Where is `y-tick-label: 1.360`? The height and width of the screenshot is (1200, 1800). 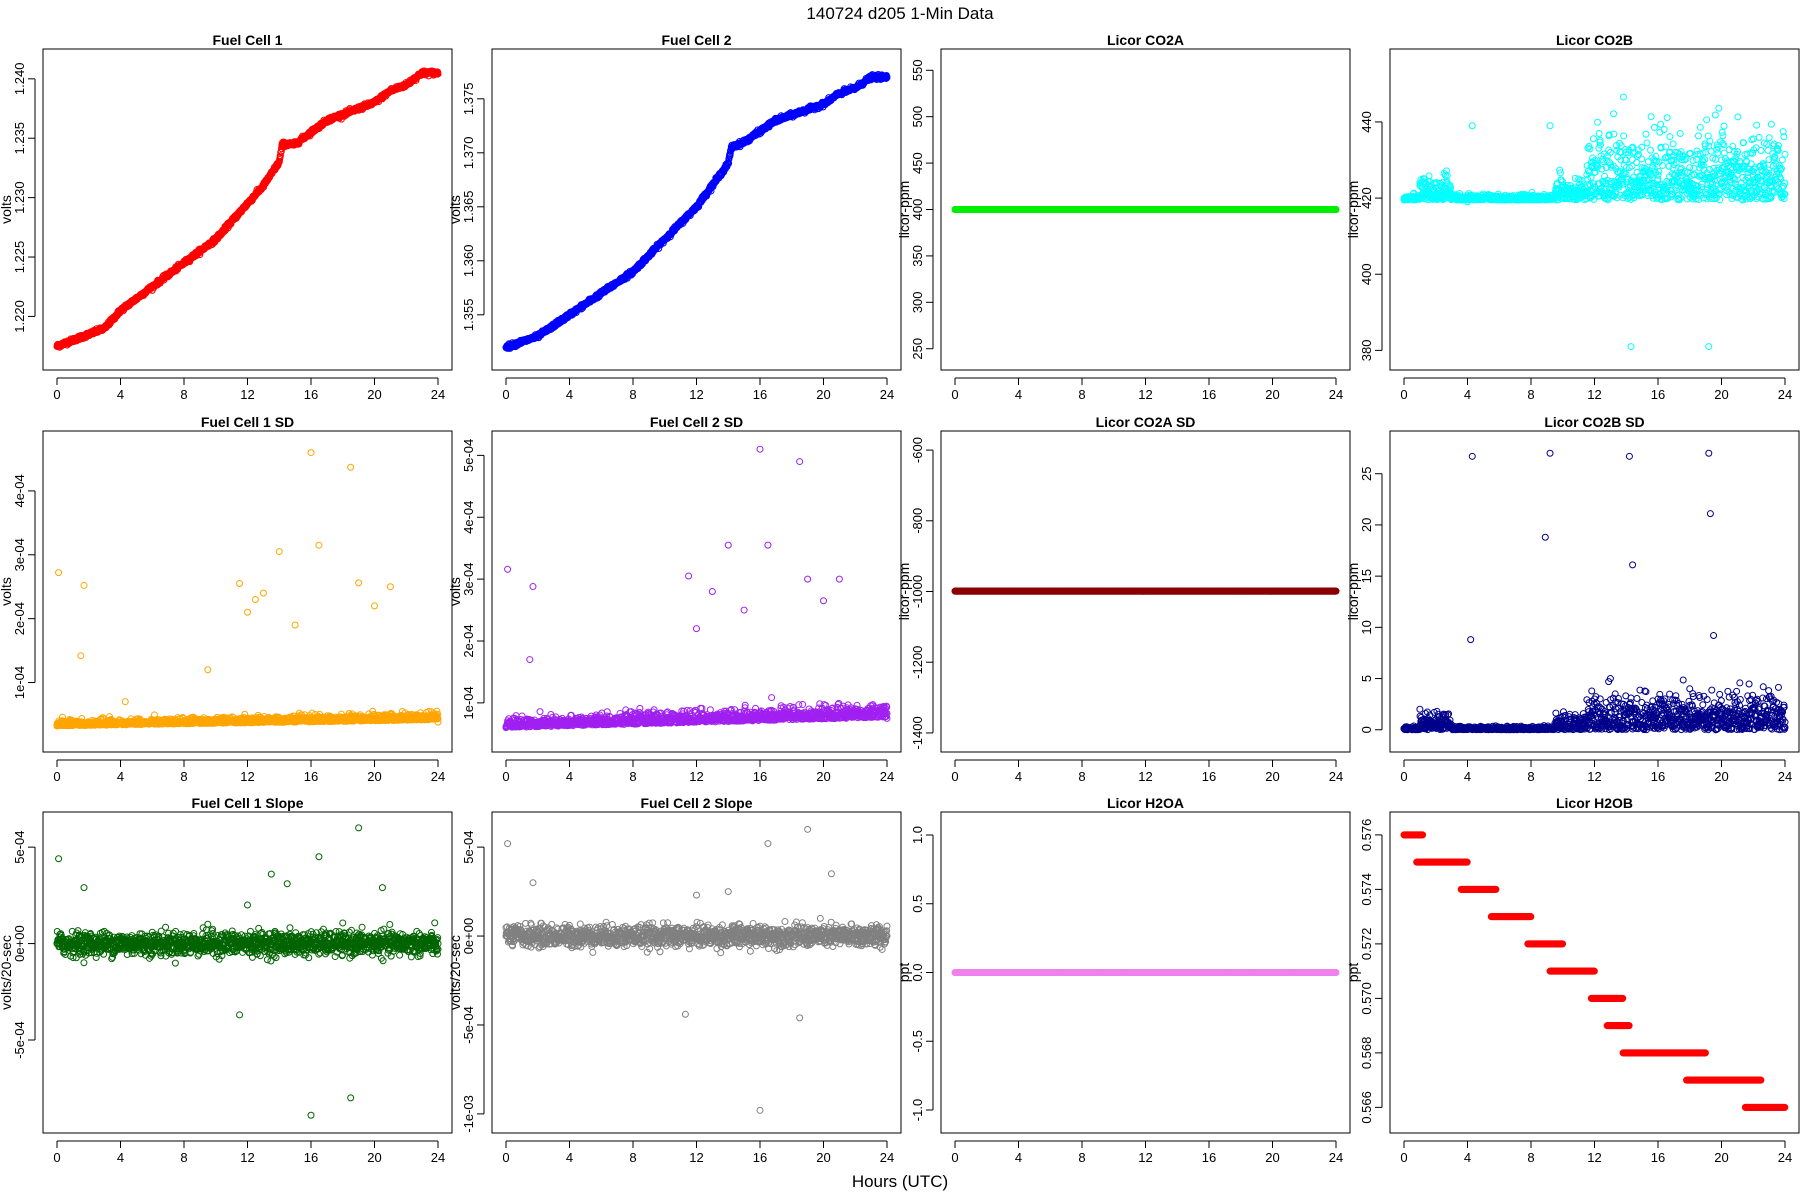 y-tick-label: 1.360 is located at coordinates (468, 261).